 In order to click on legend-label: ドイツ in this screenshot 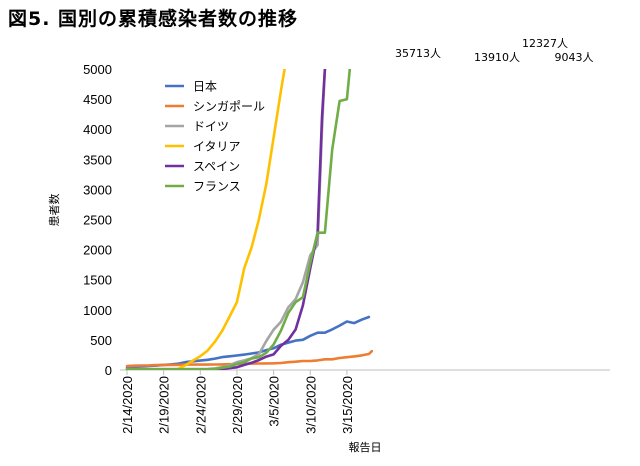, I will do `click(211, 127)`.